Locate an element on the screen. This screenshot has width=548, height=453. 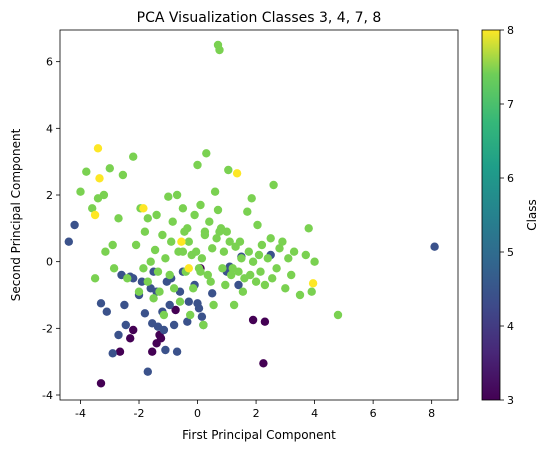
x-axis-ticks: -4 -2 0 2 4 6 8 is located at coordinates (255, 410).